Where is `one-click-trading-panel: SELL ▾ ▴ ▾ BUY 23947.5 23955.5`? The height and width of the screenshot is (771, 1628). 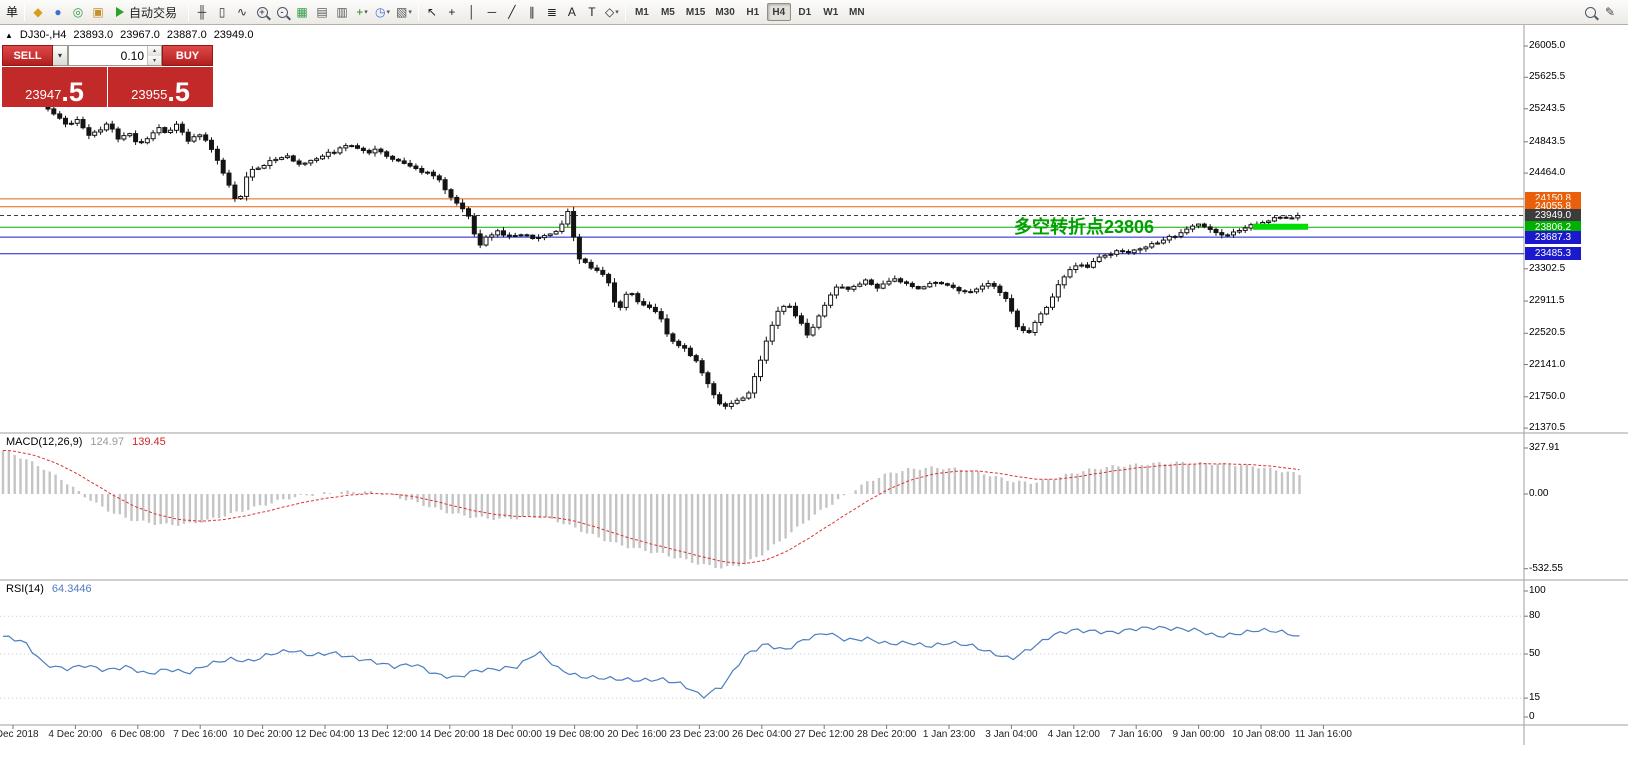
one-click-trading-panel: SELL ▾ ▴ ▾ BUY 23947.5 23955.5 is located at coordinates (107, 76).